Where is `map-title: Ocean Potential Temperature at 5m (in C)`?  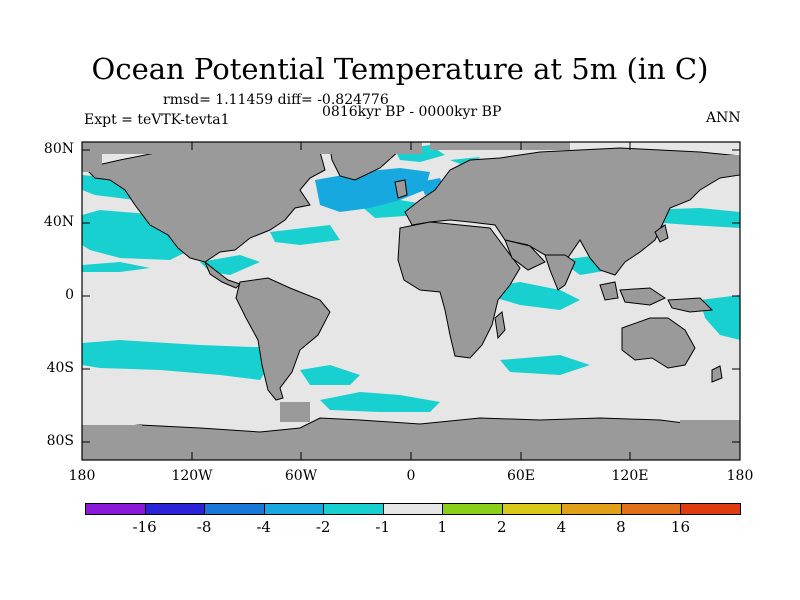
map-title: Ocean Potential Temperature at 5m (in C) is located at coordinates (400, 69).